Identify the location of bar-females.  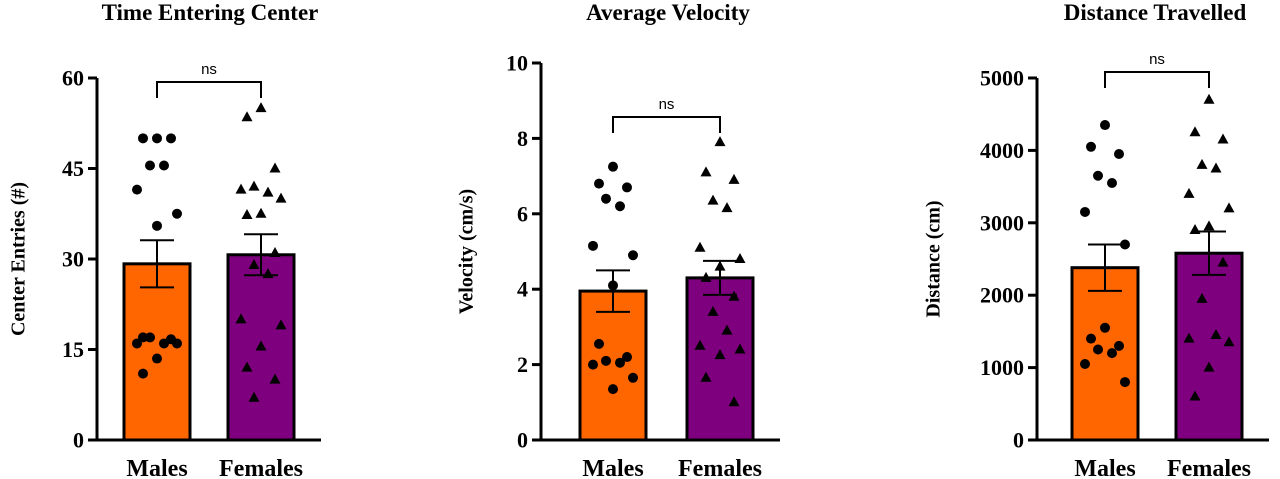
(1209, 346).